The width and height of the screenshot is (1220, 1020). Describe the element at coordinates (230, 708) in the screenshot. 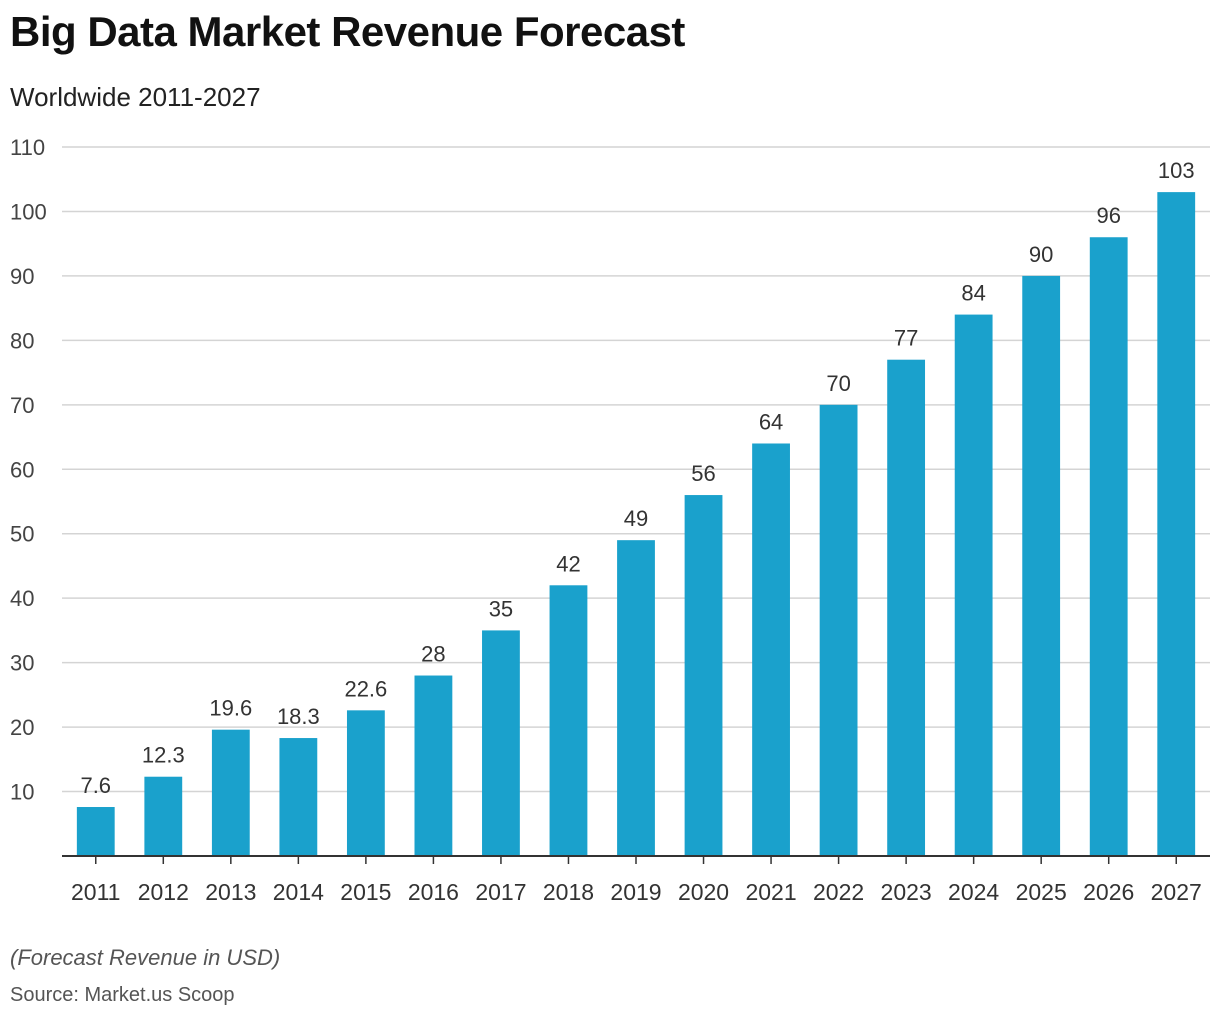

I see `data-label-2013: 19.6` at that location.